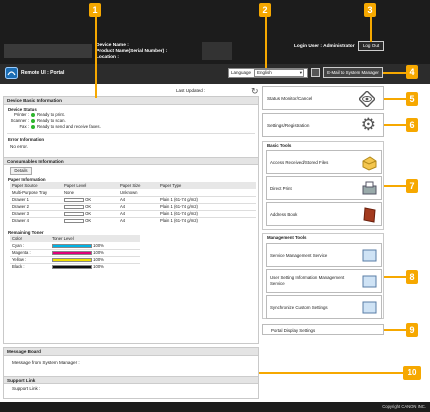 This screenshot has height=412, width=430. I want to click on paper-source: Drawer 2, so click(36, 206).